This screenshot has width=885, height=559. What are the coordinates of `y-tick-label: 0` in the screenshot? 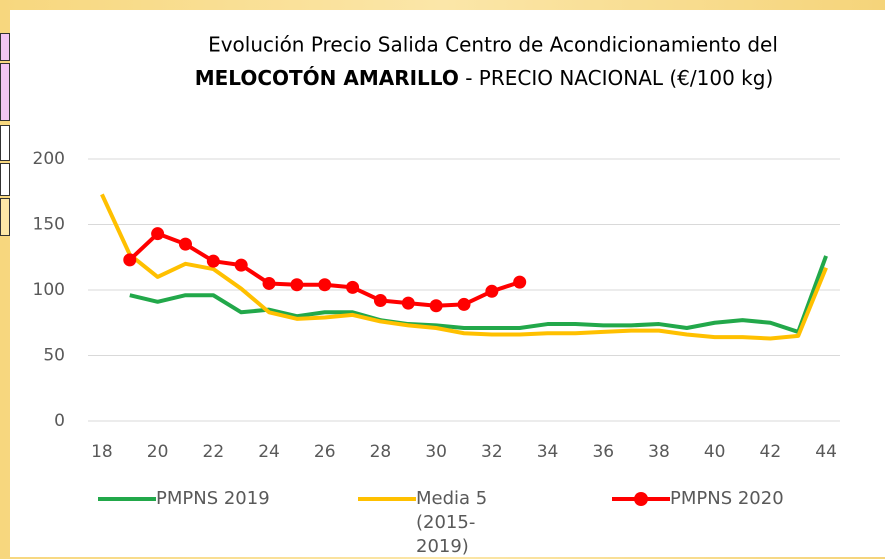 It's located at (59, 421).